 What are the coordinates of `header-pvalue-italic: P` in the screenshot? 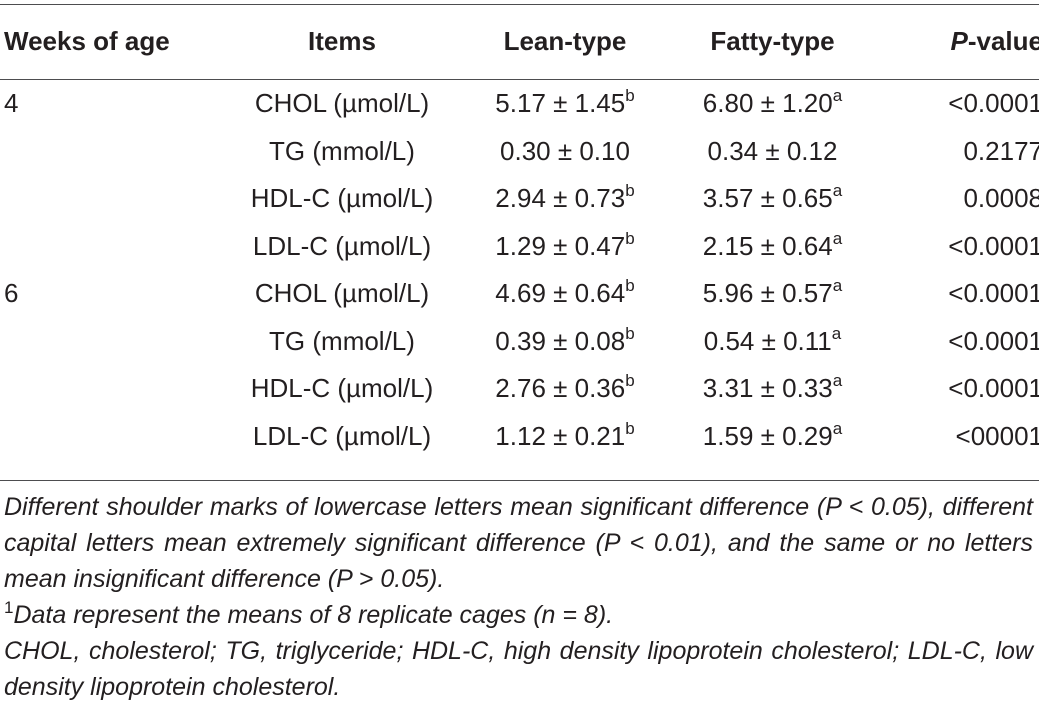 It's located at (959, 41).